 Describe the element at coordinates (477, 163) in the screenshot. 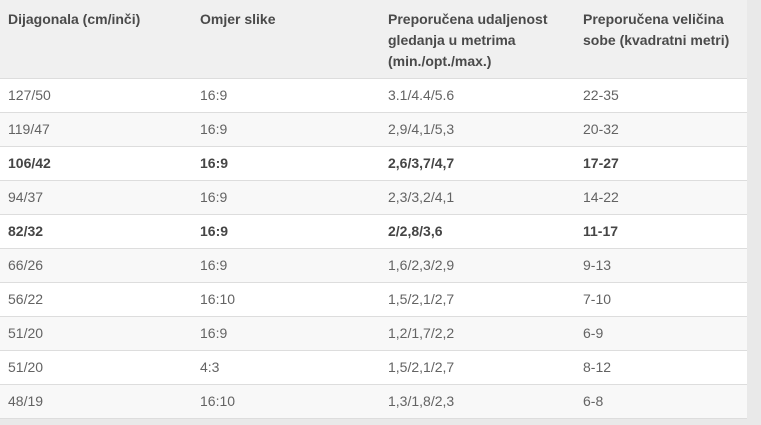

I see `cell-viewing-distance: 2,6/3,7/4,7` at that location.